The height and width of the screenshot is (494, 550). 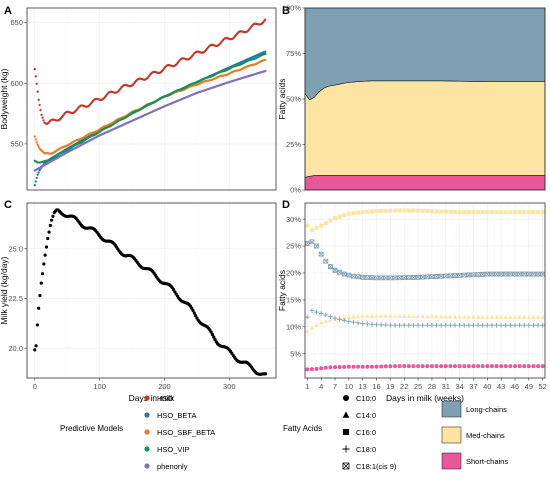 I want to click on x-tick-label-d-3: 10, so click(x=349, y=386).